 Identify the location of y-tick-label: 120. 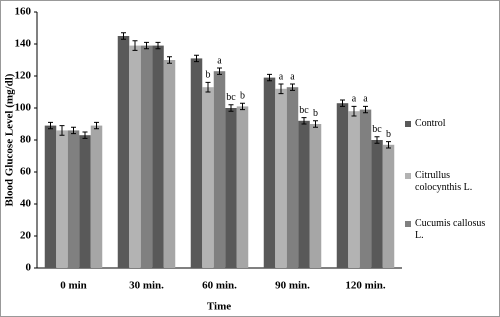
(23, 76).